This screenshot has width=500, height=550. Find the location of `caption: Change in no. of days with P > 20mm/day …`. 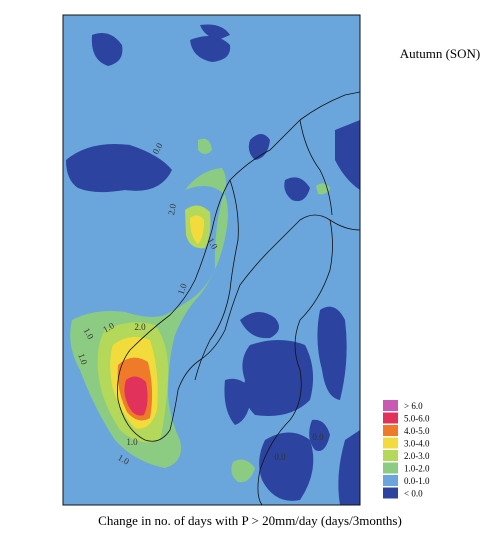

caption: Change in no. of days with P > 20mm/day … is located at coordinates (250, 520).